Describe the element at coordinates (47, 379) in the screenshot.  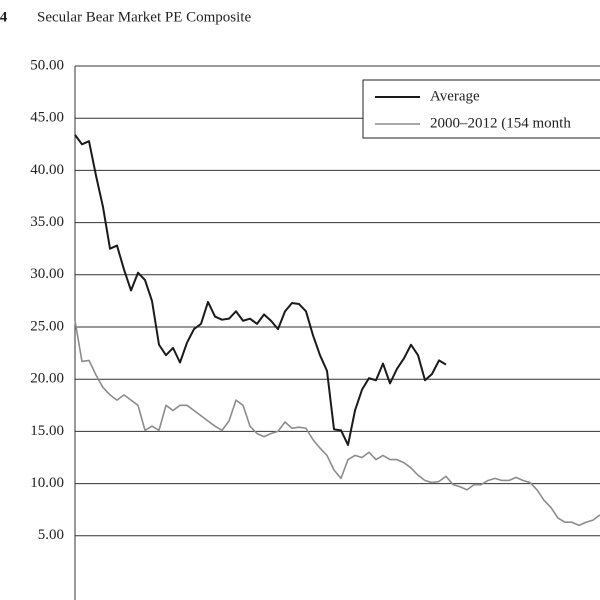
I see `y-tick-label: 20.00` at that location.